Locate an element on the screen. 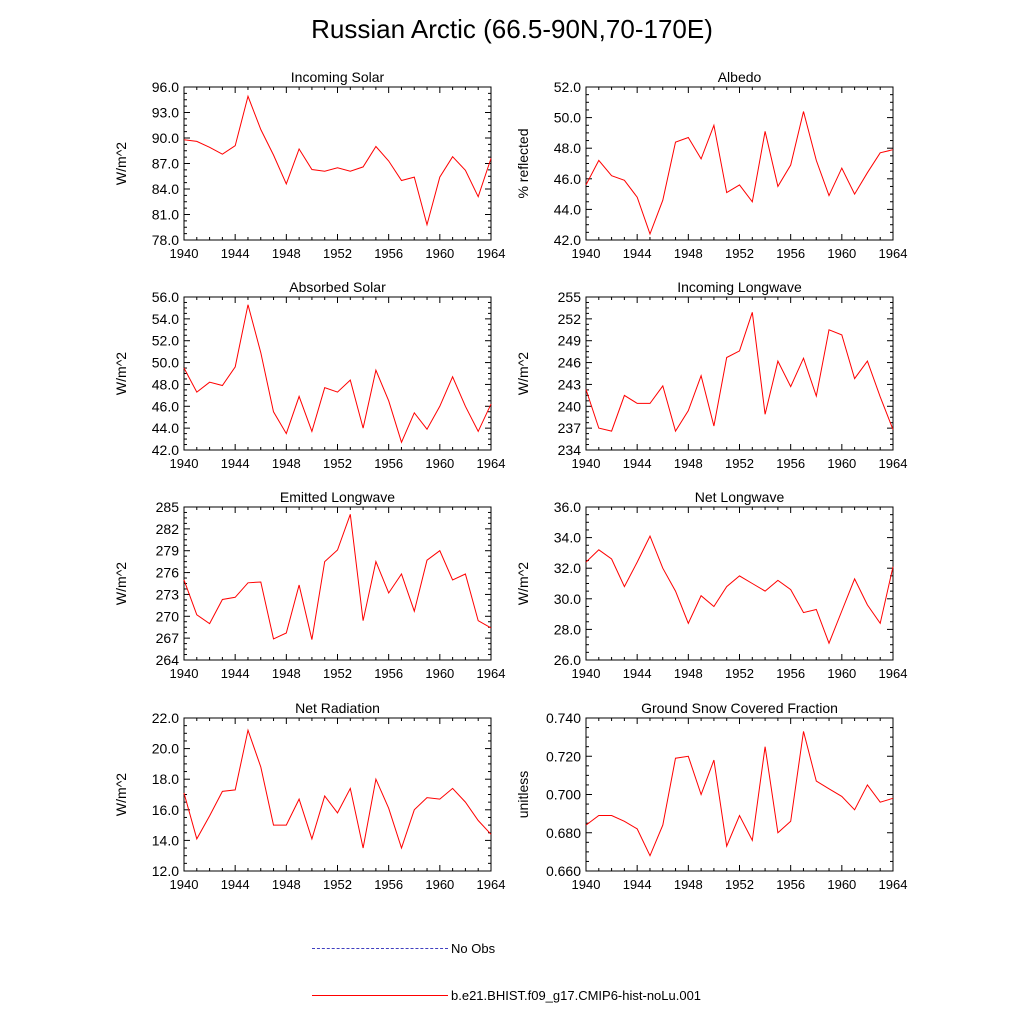  y-tick-label: 96.0 is located at coordinates (165, 87).